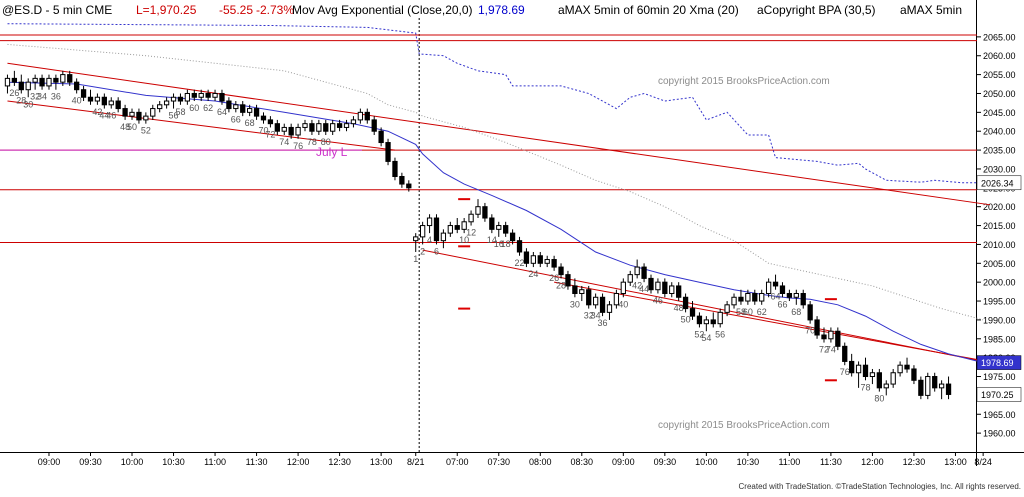 This screenshot has height=497, width=1024. I want to click on ema-price-badge-box, so click(999, 362).